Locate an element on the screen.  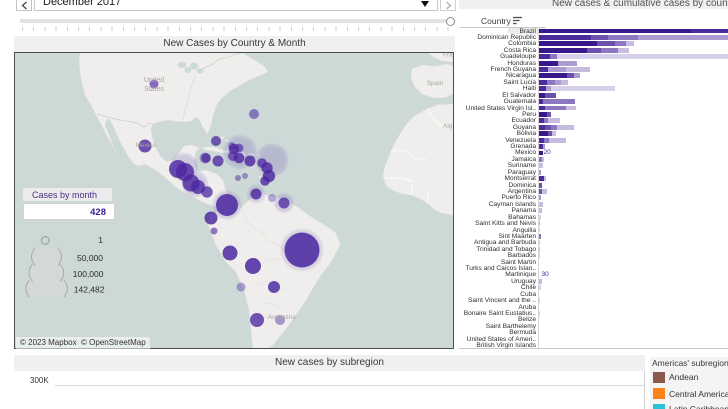
svg-text: United is located at coordinates (154, 80).